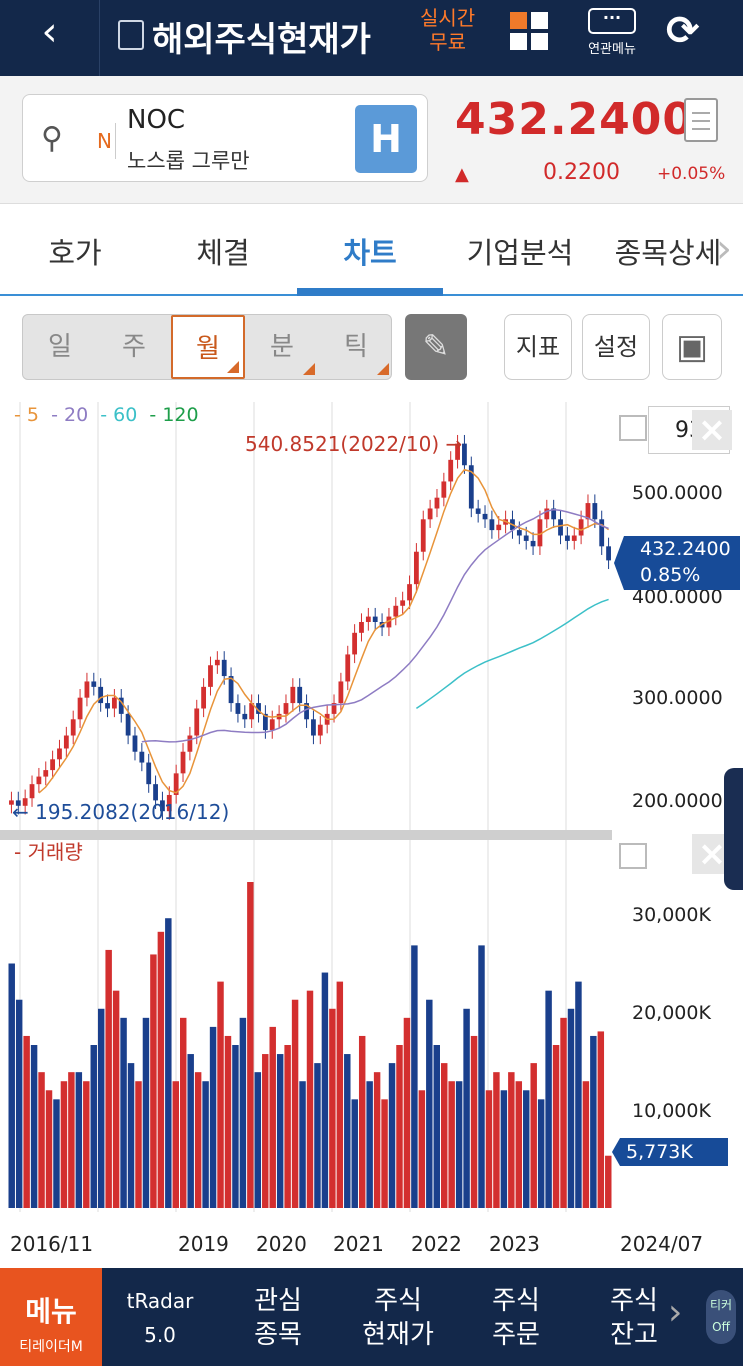  I want to click on side-drawer-handle, so click(733, 829).